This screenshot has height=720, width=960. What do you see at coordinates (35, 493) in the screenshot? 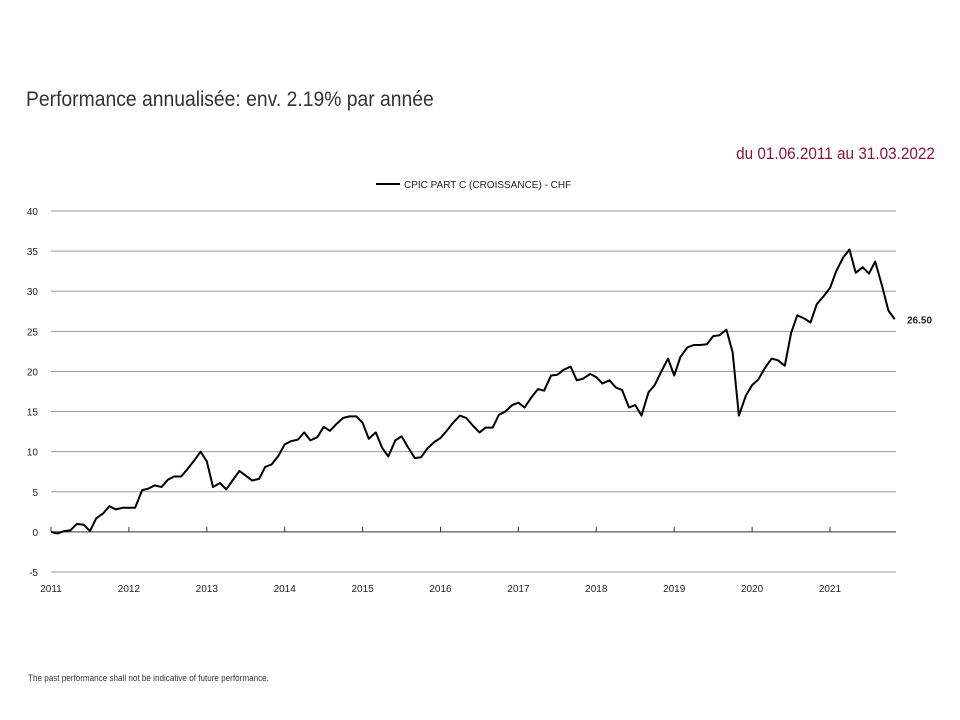
I see `y-tick-label: 5` at bounding box center [35, 493].